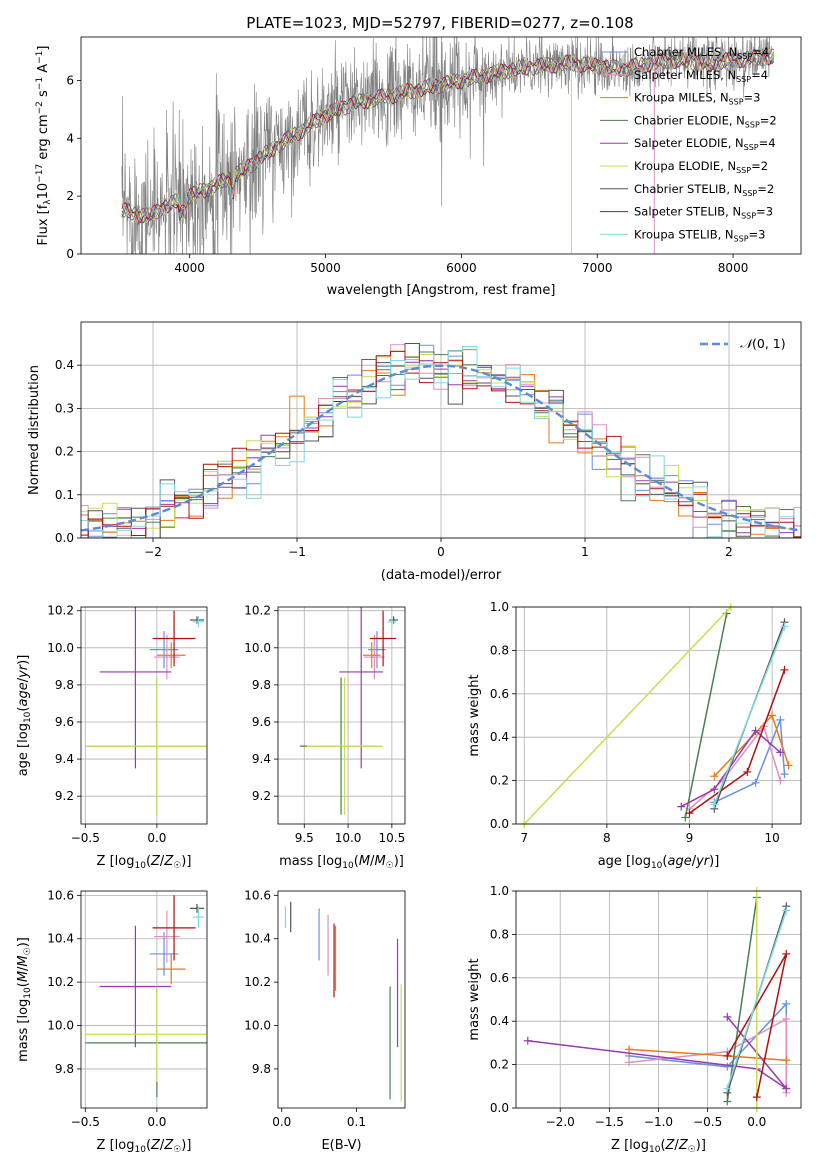 The height and width of the screenshot is (1170, 819). What do you see at coordinates (325, 268) in the screenshot?
I see `x-tick-label: 5000` at bounding box center [325, 268].